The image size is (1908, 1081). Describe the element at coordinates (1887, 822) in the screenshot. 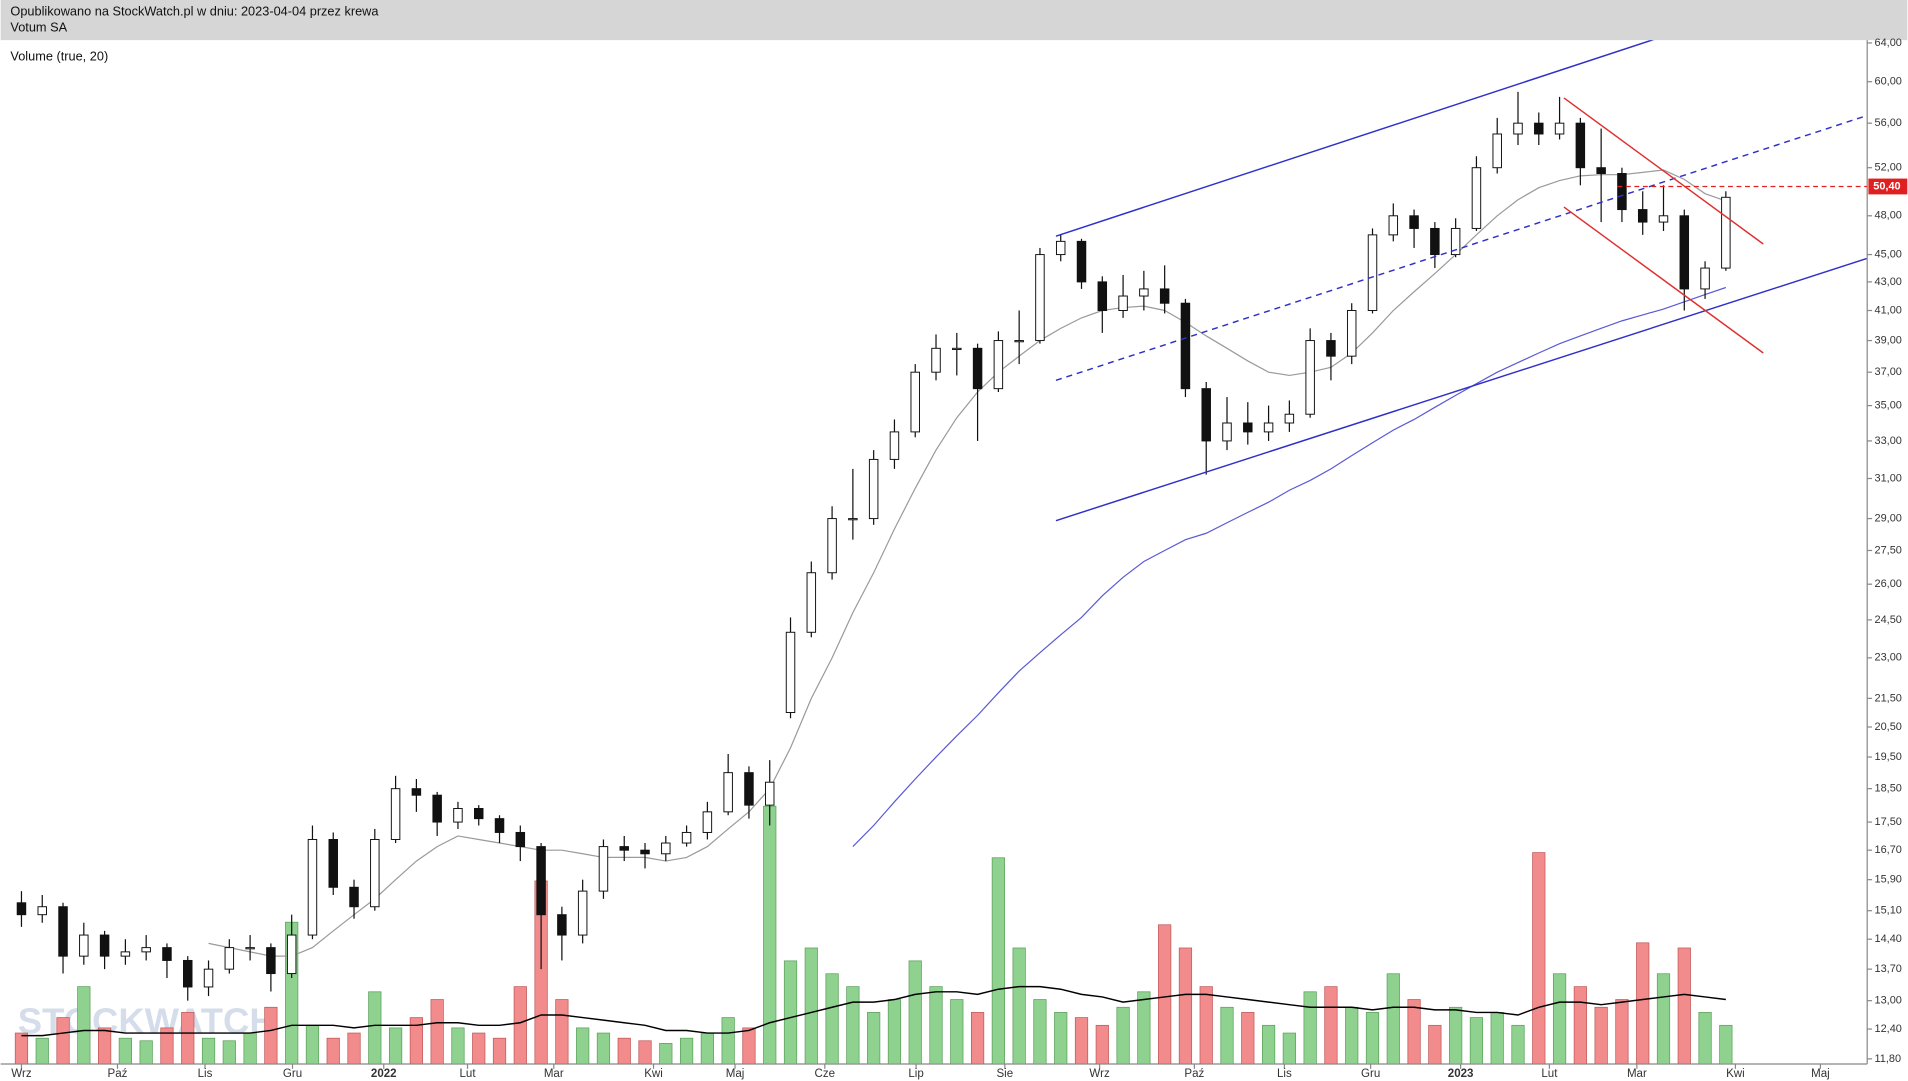

I see `y-tick-label: 17,50` at that location.